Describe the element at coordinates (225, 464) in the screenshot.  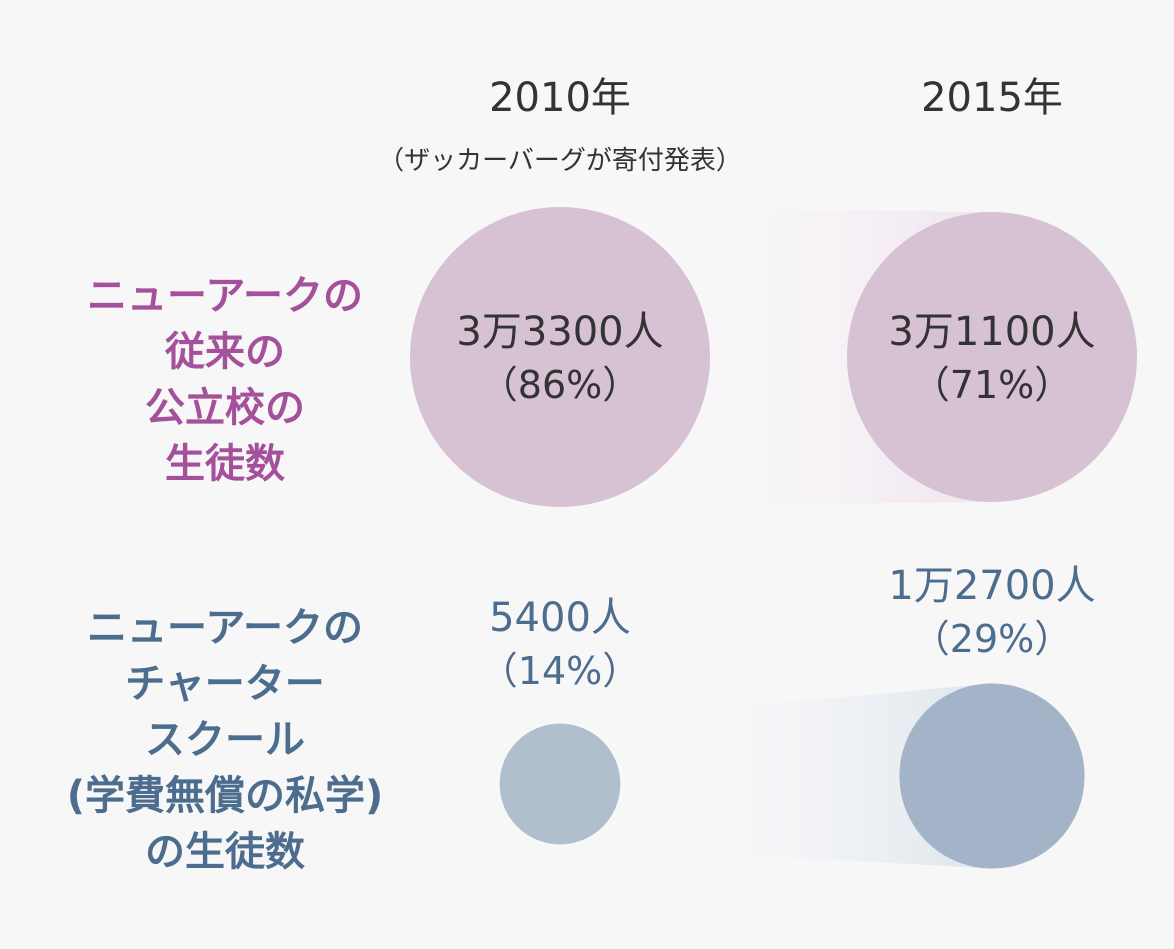
I see `row-label-public-line-4: 生徒数` at that location.